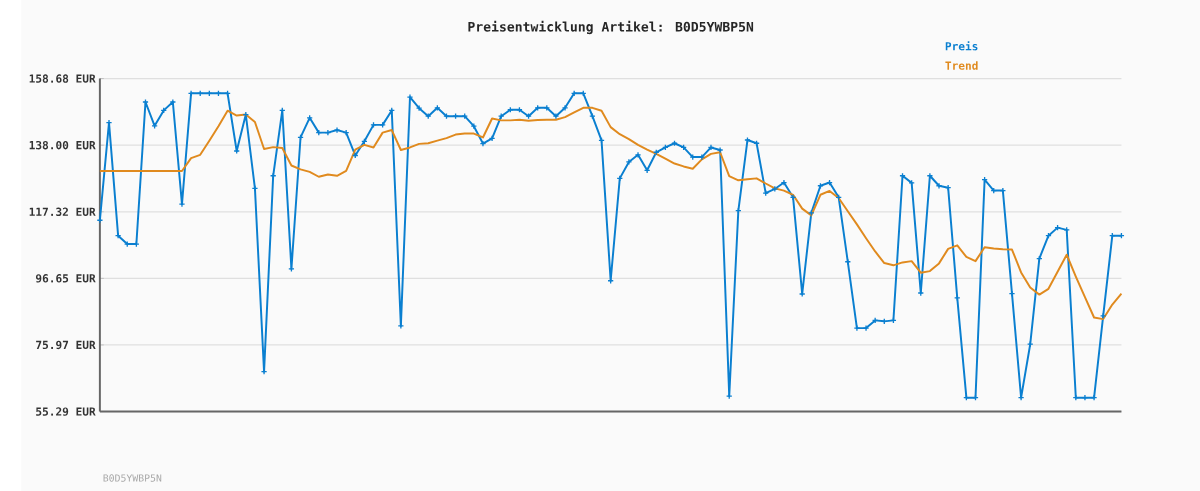 The width and height of the screenshot is (1200, 491). What do you see at coordinates (65, 278) in the screenshot?
I see `y-tick-label: 96.65 EUR` at bounding box center [65, 278].